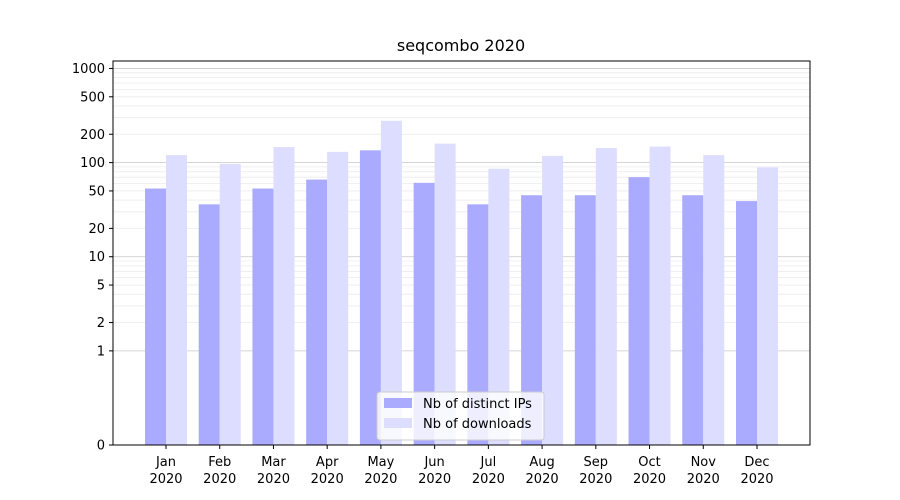 This screenshot has width=900, height=500. Describe the element at coordinates (96, 229) in the screenshot. I see `y-tick-label: 20` at that location.